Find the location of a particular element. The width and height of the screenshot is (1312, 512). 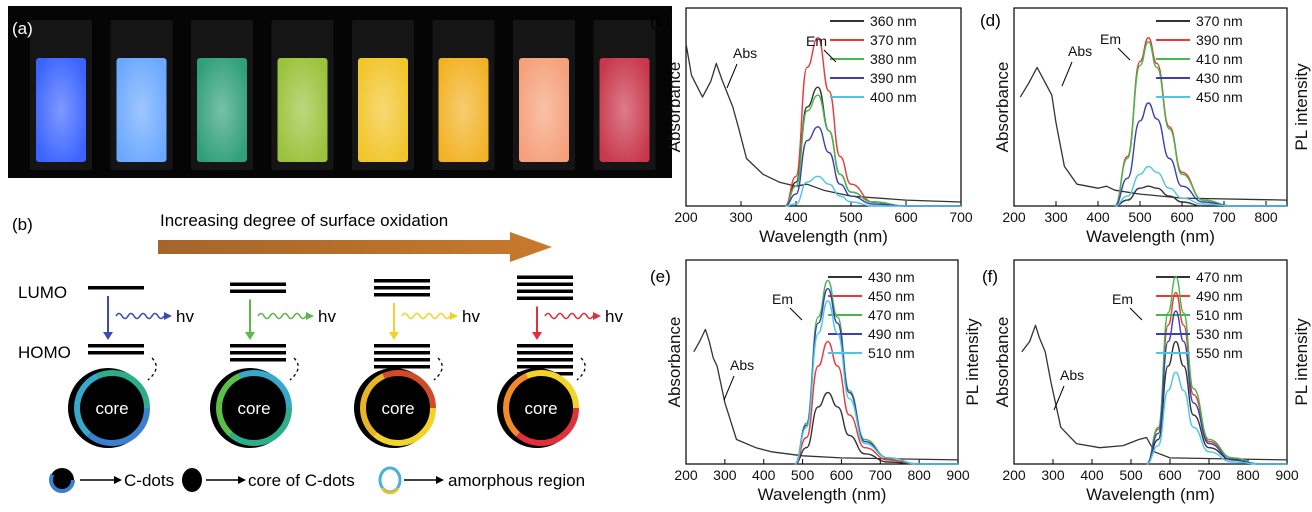

legend-core: core of C-dots is located at coordinates (301, 480).